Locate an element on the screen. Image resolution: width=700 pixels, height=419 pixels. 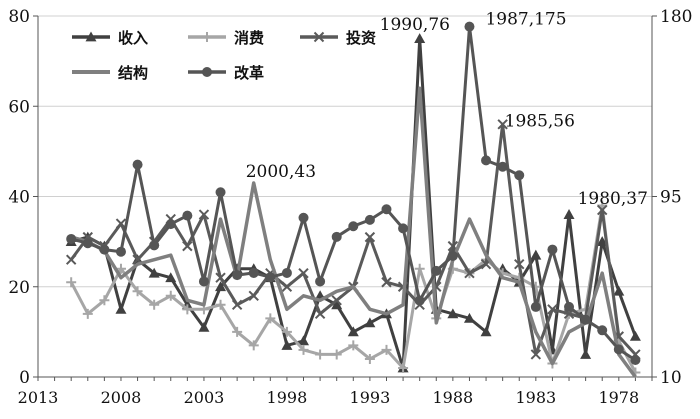
legend-item-3: 结构 is located at coordinates (110, 73).